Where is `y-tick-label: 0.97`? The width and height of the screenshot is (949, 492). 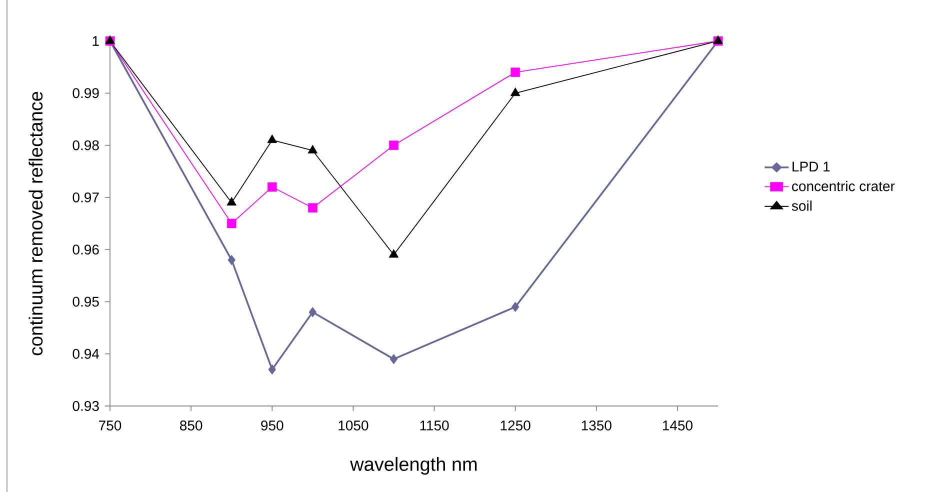 y-tick-label: 0.97 is located at coordinates (85, 197).